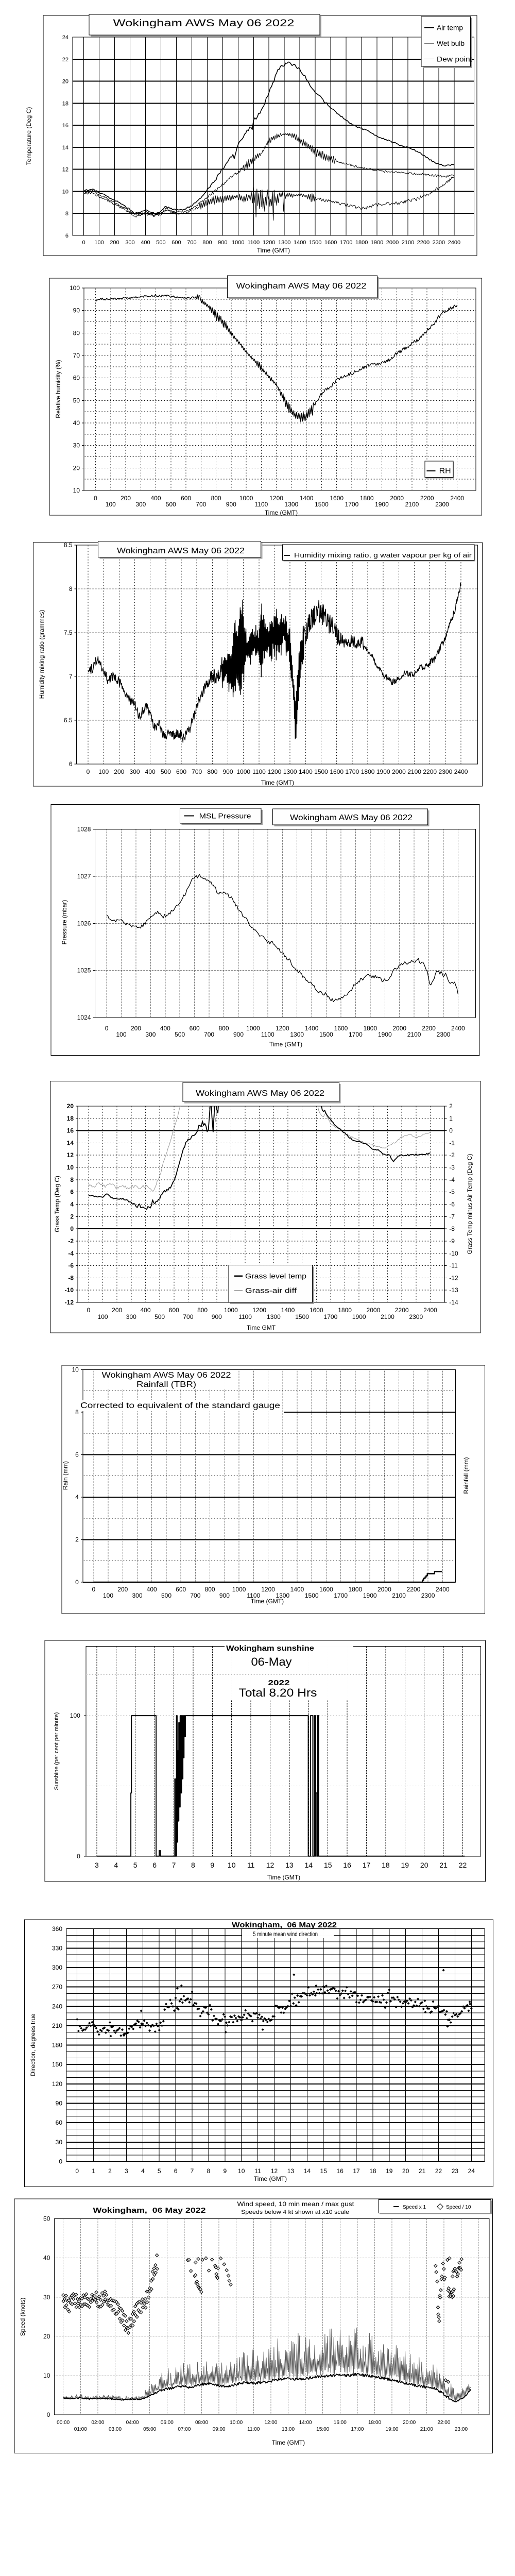 The width and height of the screenshot is (515, 2576). I want to click on svg-text: -10, so click(454, 1253).